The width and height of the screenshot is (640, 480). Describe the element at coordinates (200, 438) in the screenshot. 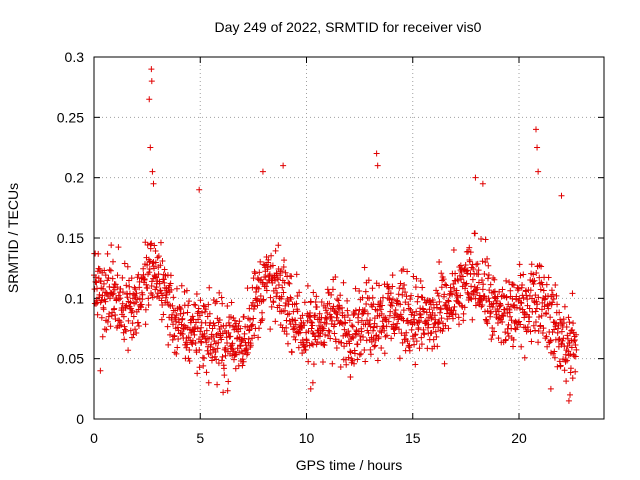

I see `x-tick-label: 5` at that location.